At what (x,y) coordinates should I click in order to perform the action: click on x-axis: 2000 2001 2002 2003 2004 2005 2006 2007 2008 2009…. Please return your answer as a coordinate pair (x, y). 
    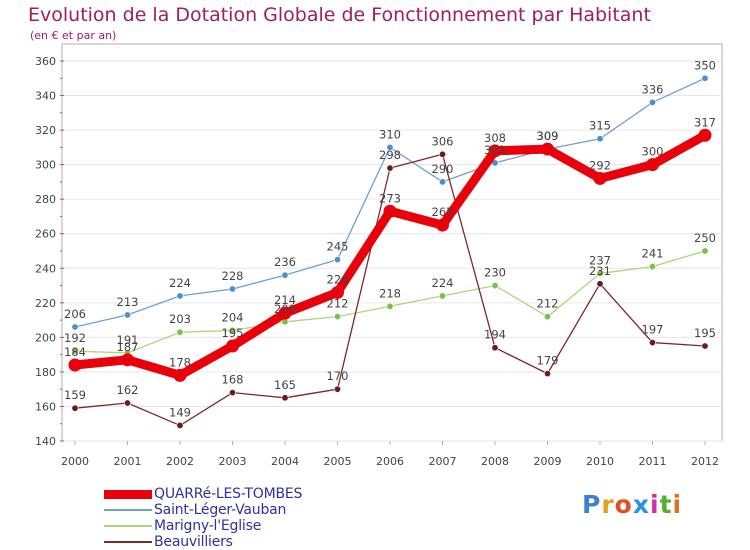
    Looking at the image, I should click on (390, 454).